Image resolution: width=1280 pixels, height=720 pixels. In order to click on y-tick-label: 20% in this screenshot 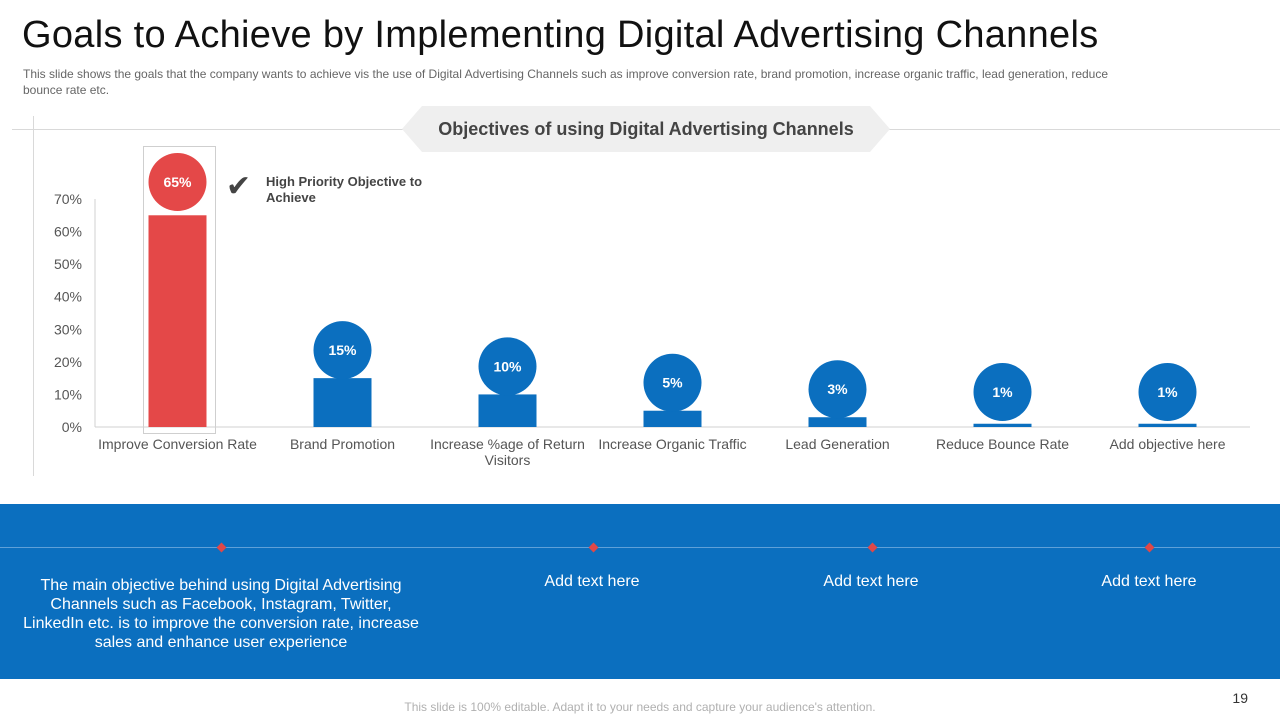, I will do `click(68, 362)`.